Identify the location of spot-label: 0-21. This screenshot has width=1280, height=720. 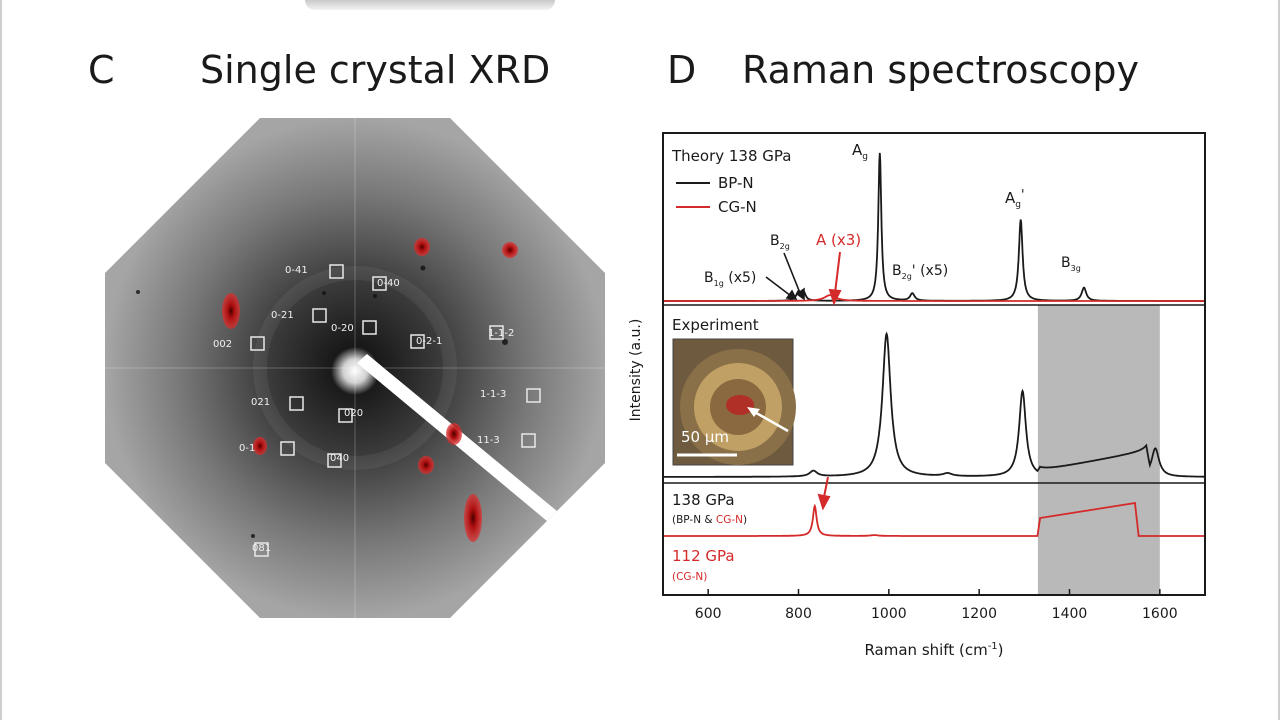
(282, 315).